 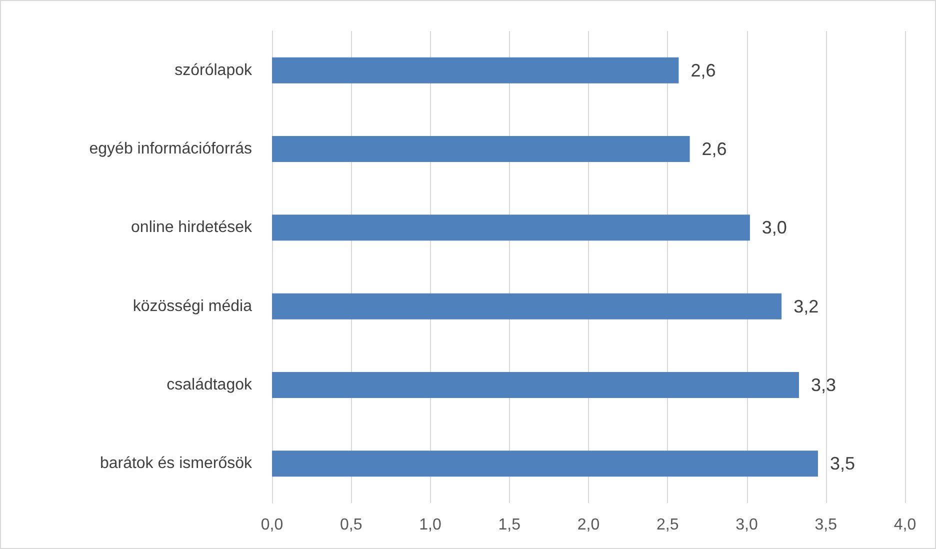 What do you see at coordinates (213, 70) in the screenshot?
I see `y-tick-label: szórólapok` at bounding box center [213, 70].